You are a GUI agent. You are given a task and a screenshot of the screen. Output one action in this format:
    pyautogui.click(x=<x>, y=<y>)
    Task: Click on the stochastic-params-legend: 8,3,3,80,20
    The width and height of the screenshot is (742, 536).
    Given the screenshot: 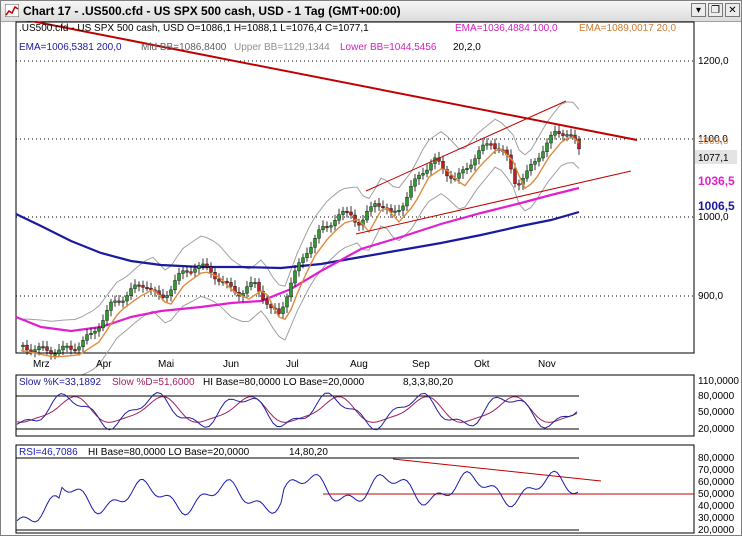 What is the action you would take?
    pyautogui.click(x=428, y=382)
    